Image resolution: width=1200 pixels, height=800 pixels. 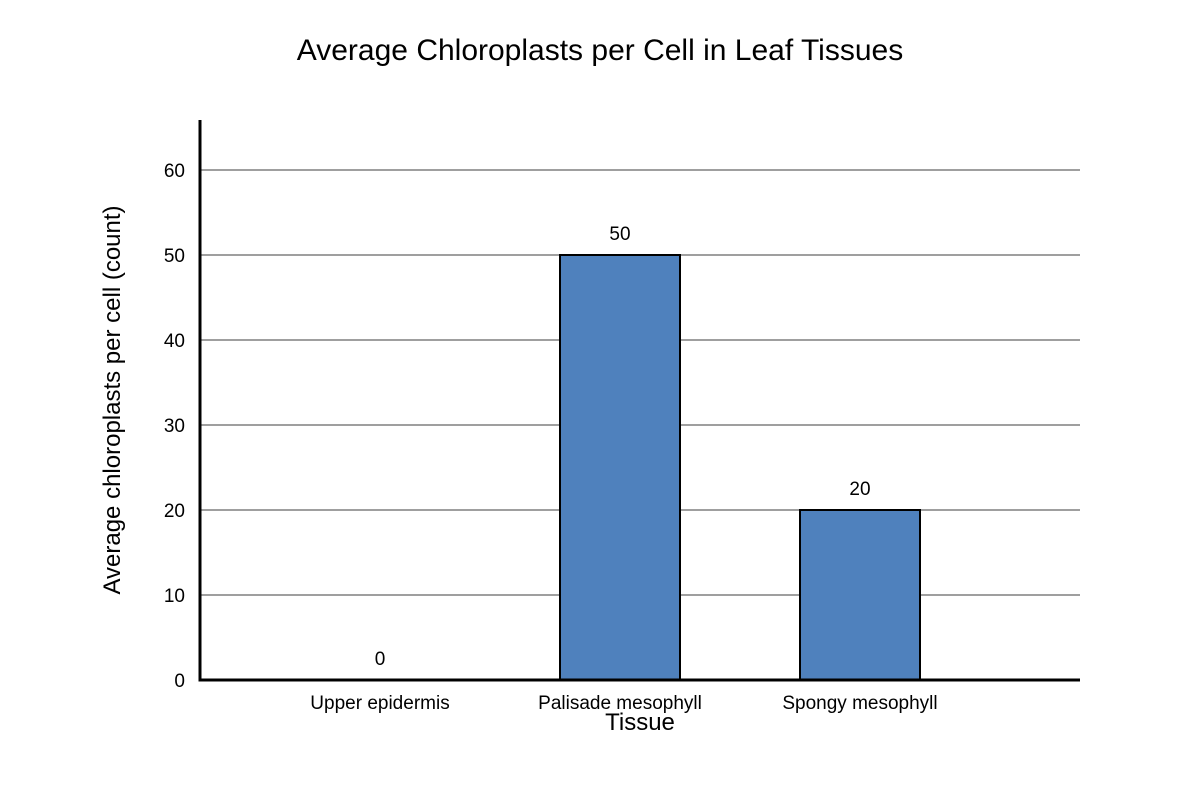 What do you see at coordinates (174, 256) in the screenshot?
I see `y-tick-label: 50` at bounding box center [174, 256].